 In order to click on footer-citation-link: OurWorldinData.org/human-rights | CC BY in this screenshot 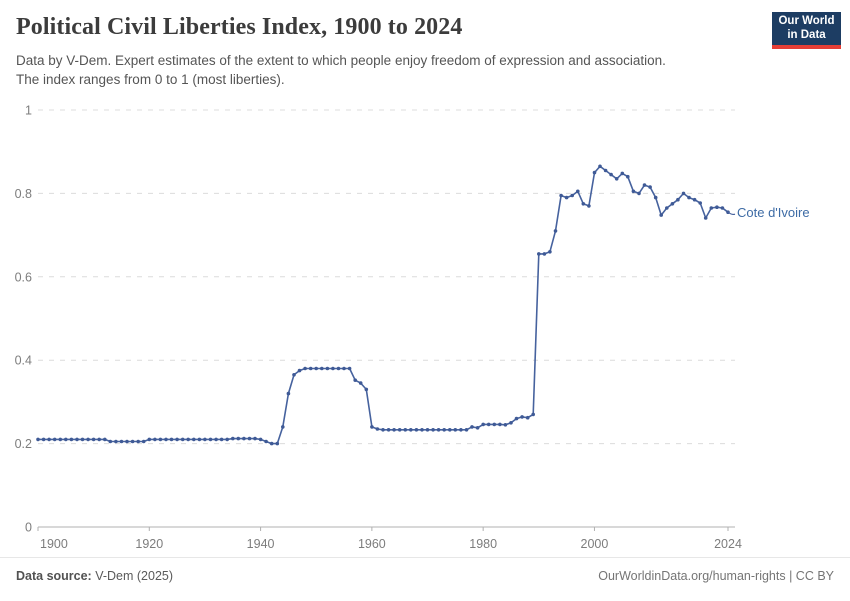, I will do `click(716, 576)`.